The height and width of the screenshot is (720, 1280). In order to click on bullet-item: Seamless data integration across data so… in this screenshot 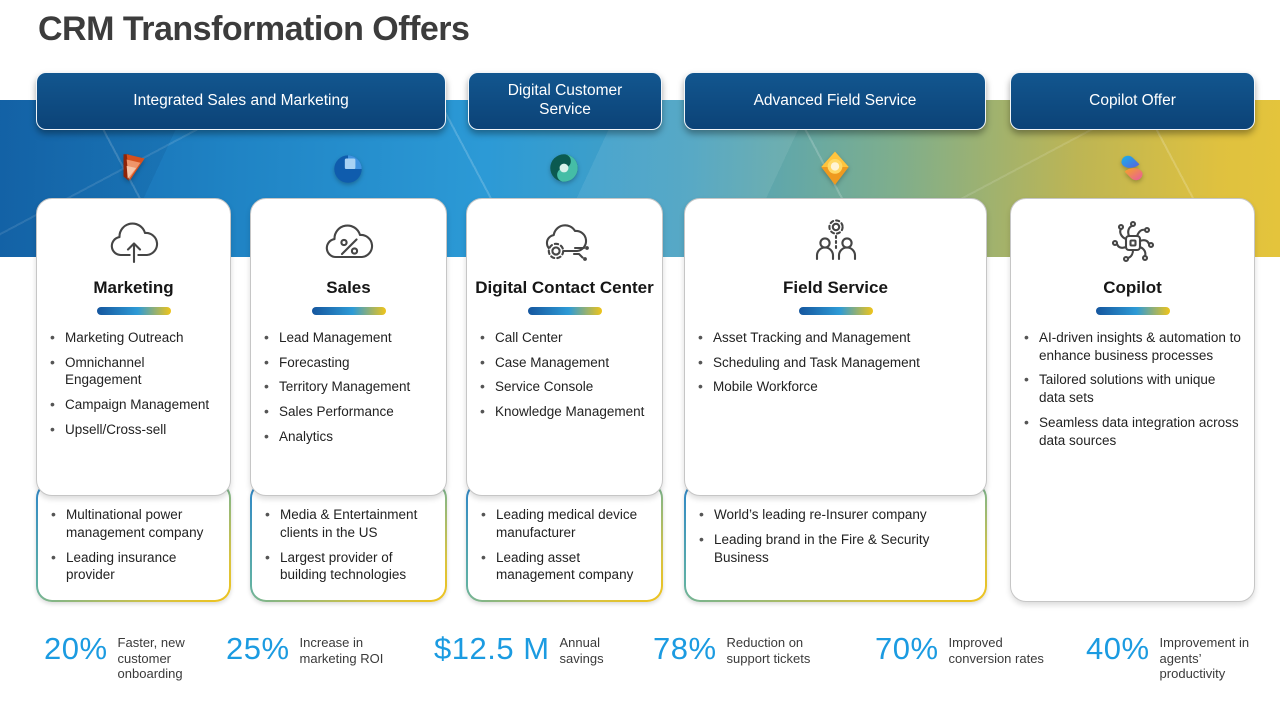, I will do `click(1134, 431)`.